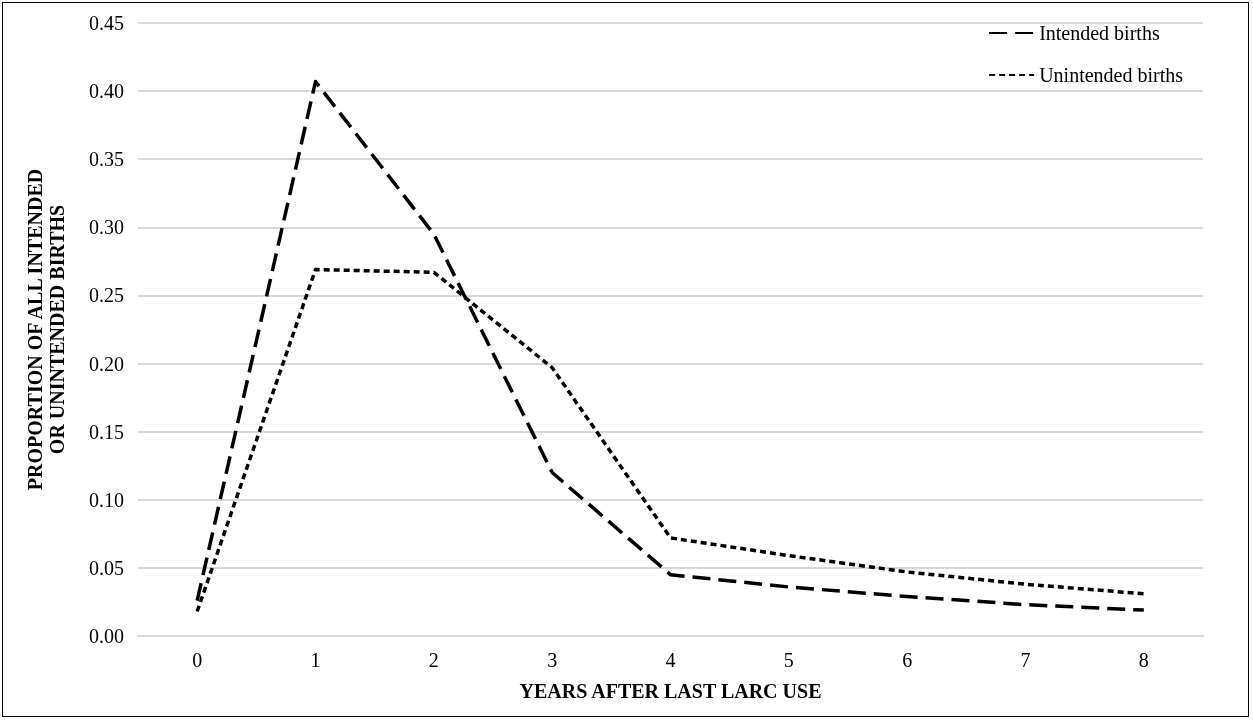  I want to click on x-tick-label: 6, so click(907, 660).